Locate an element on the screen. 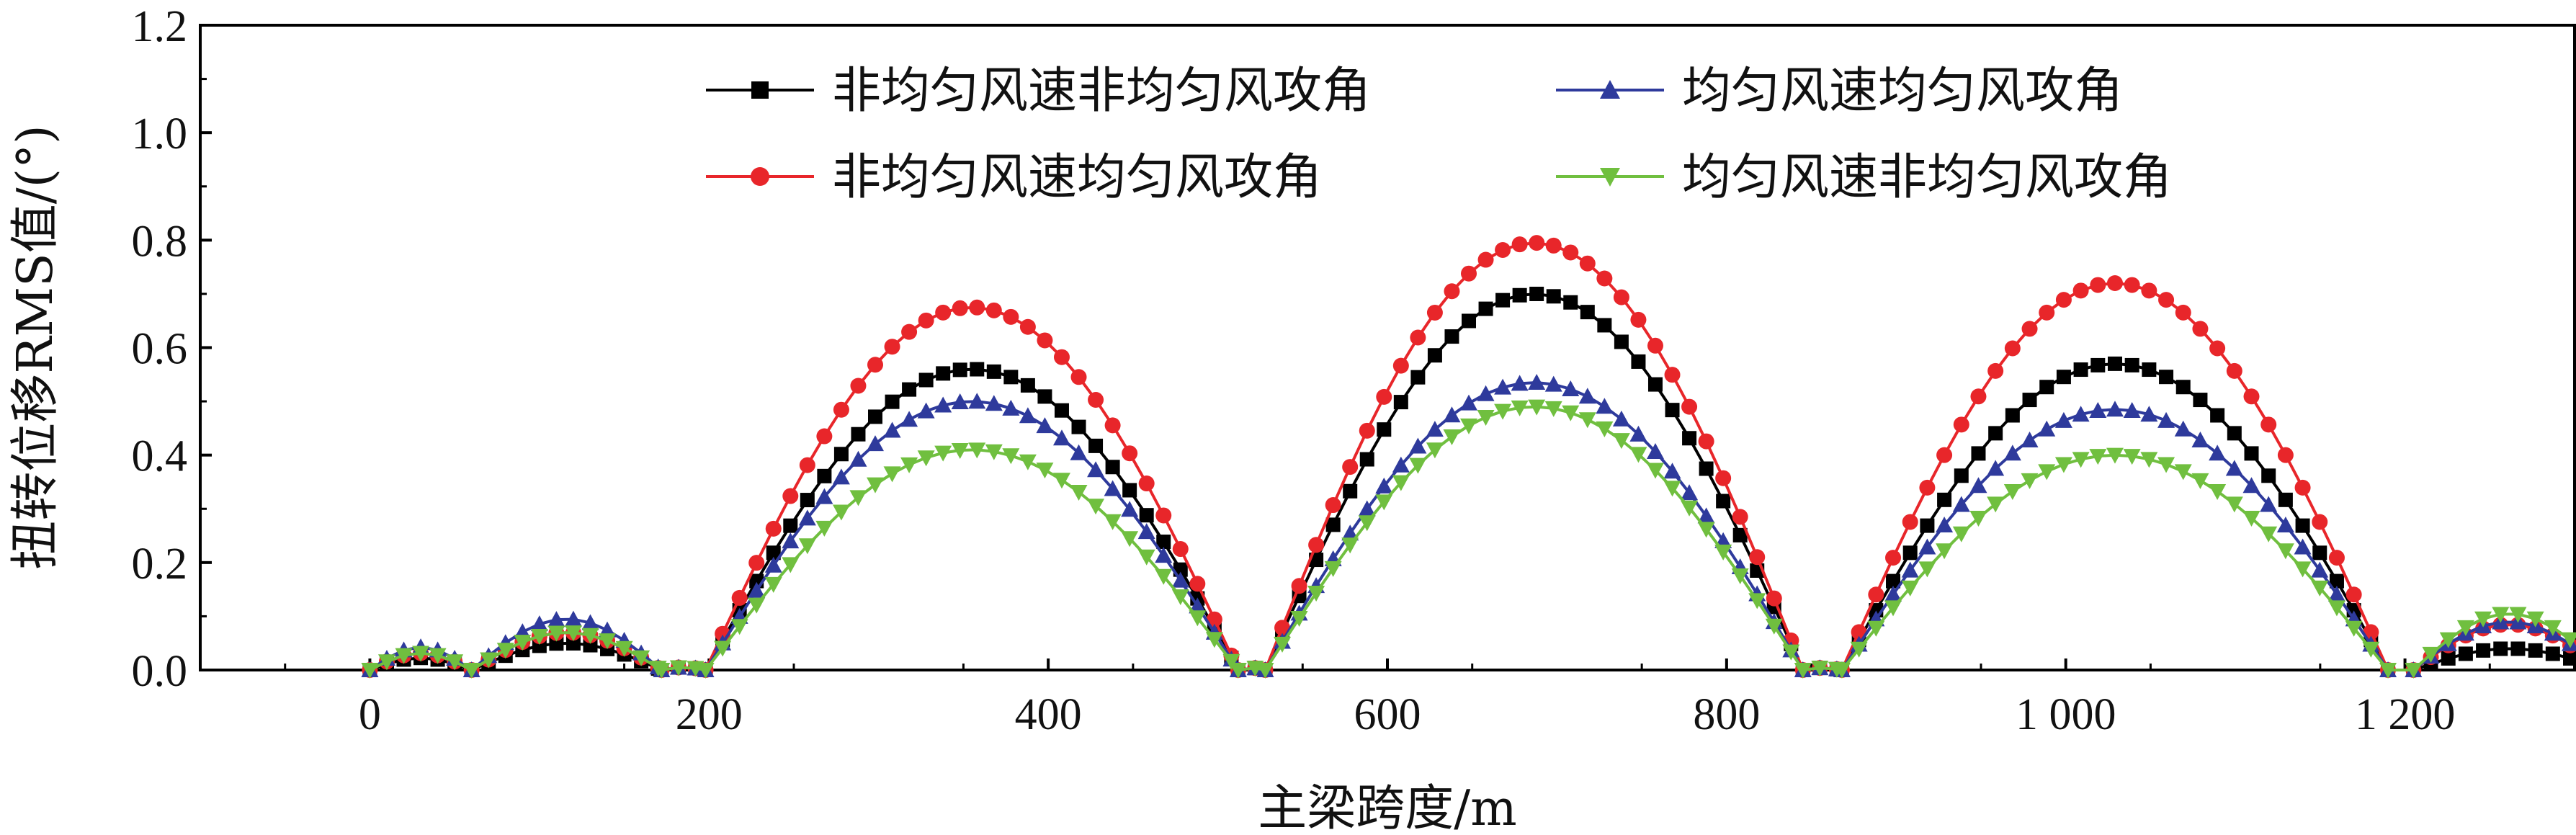 The height and width of the screenshot is (835, 2576). x-tick-label: 800 is located at coordinates (1726, 715).